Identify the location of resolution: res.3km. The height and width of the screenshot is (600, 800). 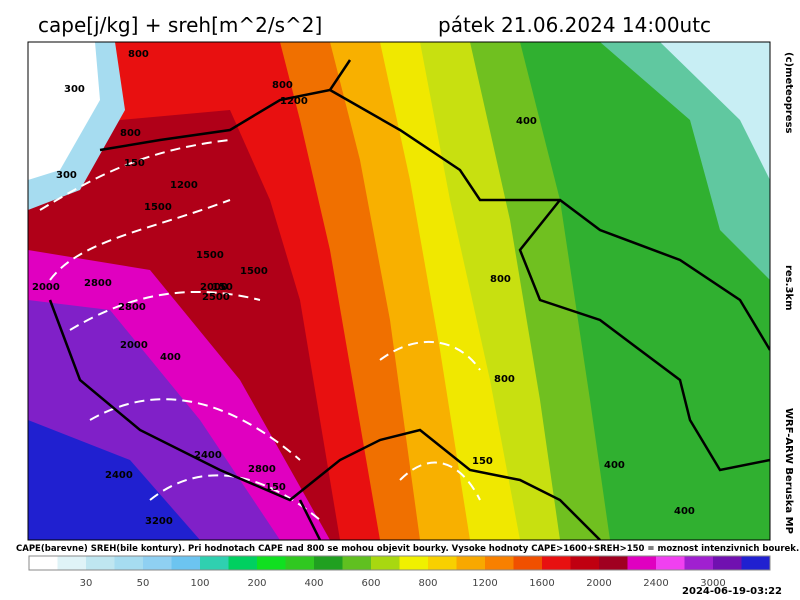
(788, 288).